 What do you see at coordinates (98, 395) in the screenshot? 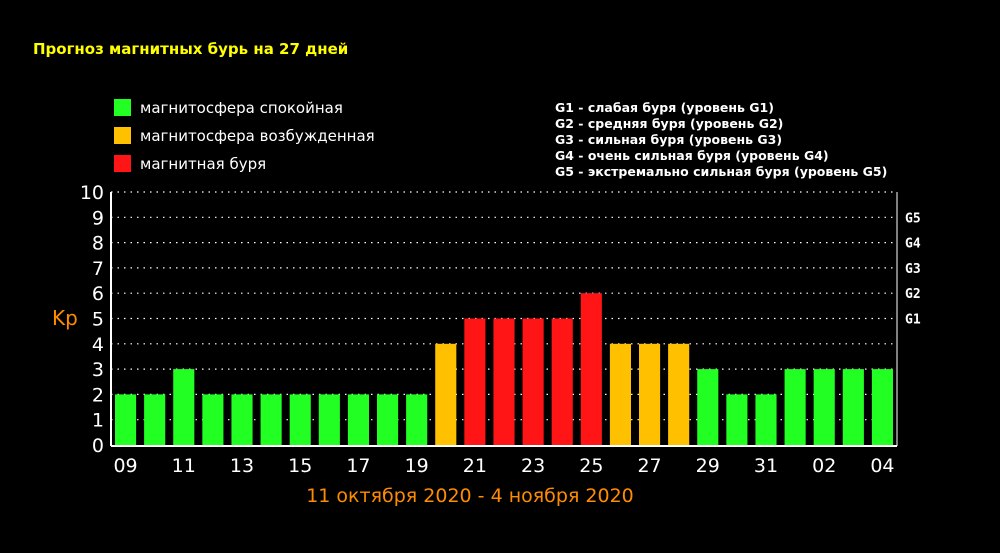
I see `y-tick-label: 2` at bounding box center [98, 395].